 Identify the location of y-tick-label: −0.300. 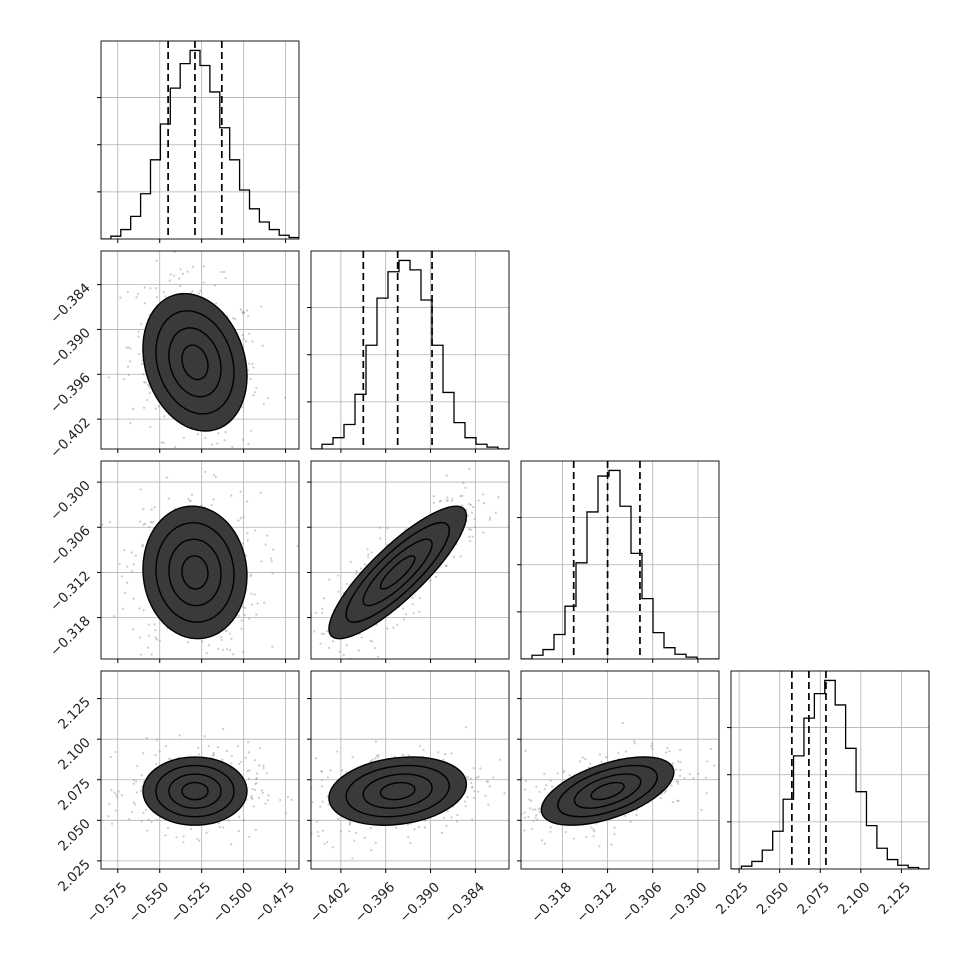
(70, 501).